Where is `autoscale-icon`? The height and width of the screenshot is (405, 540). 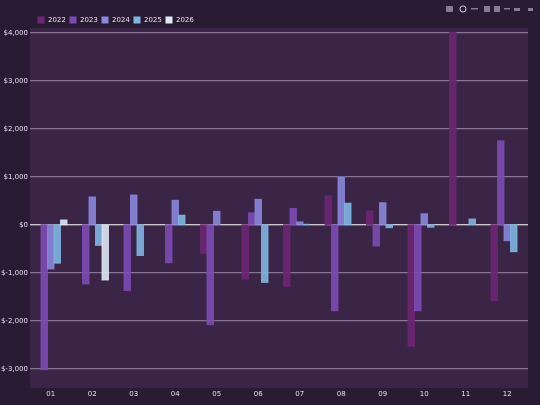 autoscale-icon is located at coordinates (507, 9).